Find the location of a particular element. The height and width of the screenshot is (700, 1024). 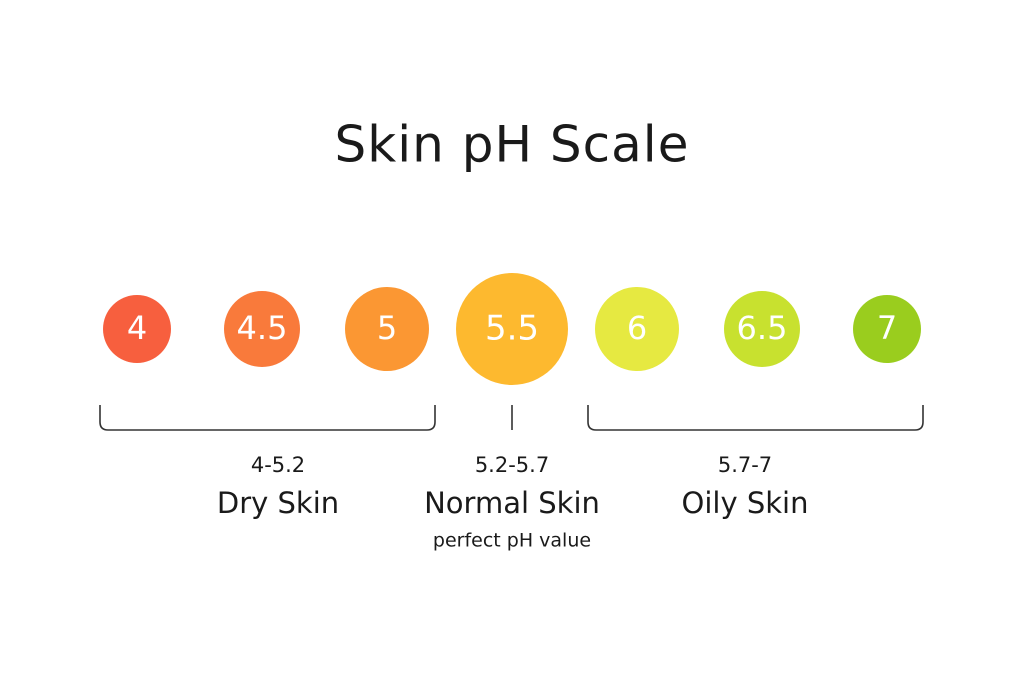

group-name: Normal Skin is located at coordinates (512, 503).